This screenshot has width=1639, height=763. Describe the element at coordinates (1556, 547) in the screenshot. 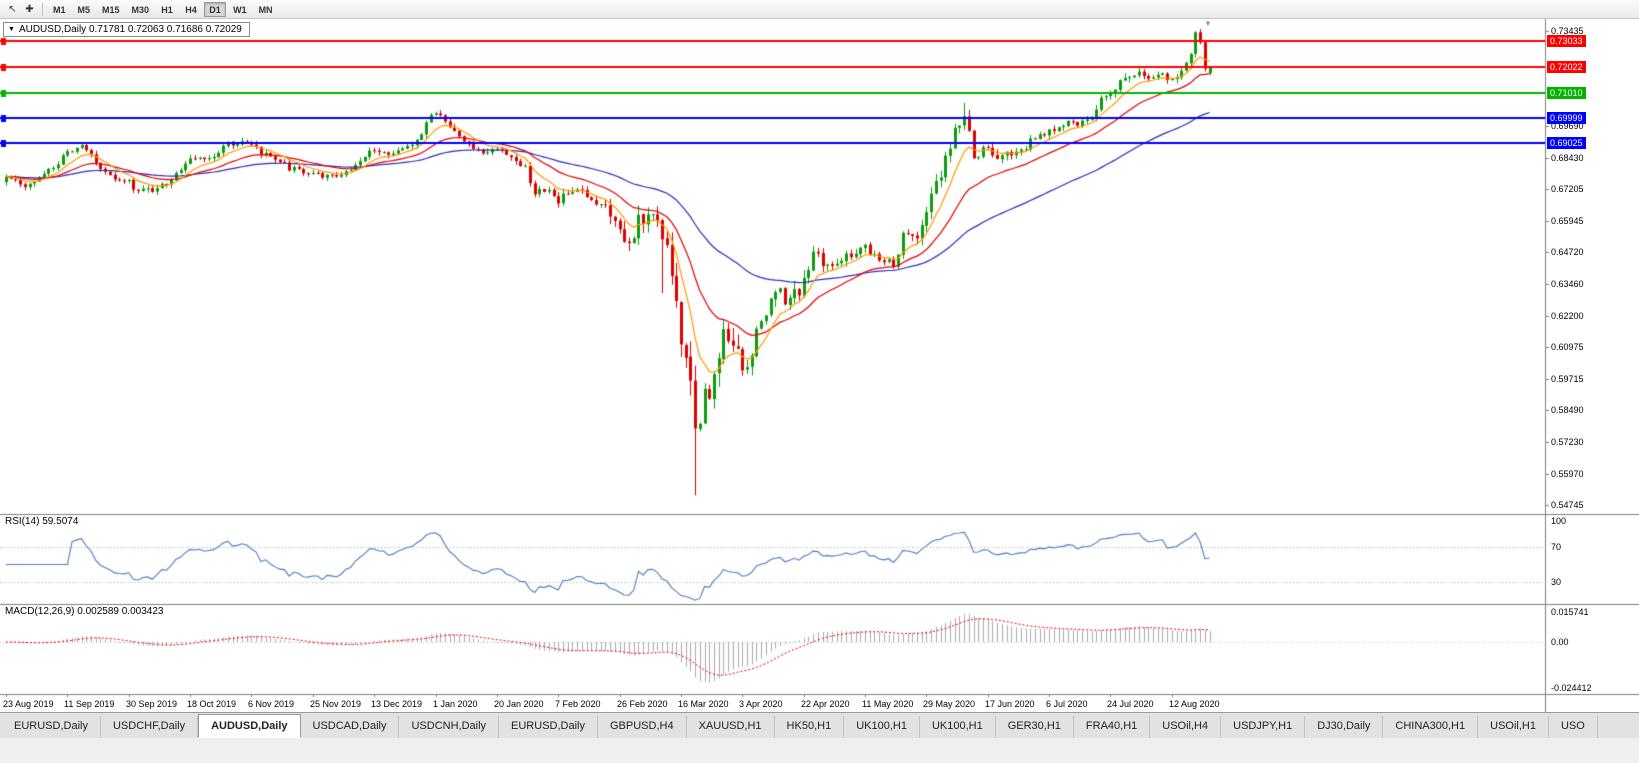

I see `rsi-axis-tick: 70` at that location.